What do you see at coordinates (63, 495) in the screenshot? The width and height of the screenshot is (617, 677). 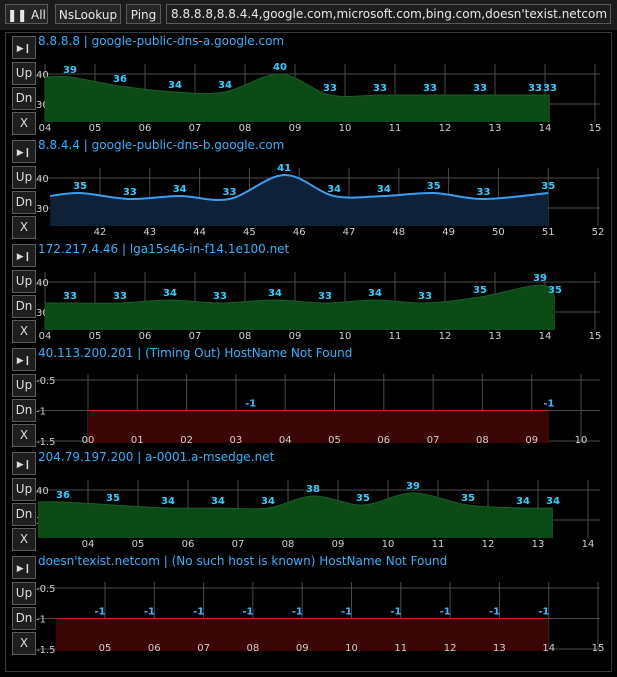 I see `data-label: 36` at bounding box center [63, 495].